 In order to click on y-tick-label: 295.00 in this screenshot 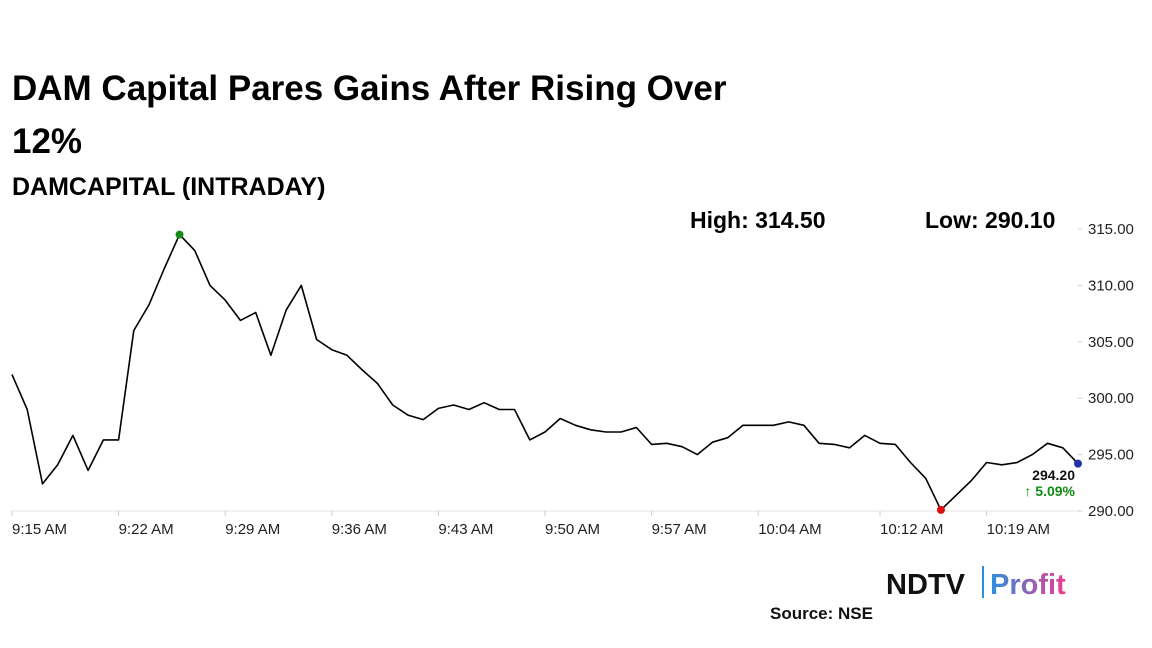, I will do `click(1111, 455)`.